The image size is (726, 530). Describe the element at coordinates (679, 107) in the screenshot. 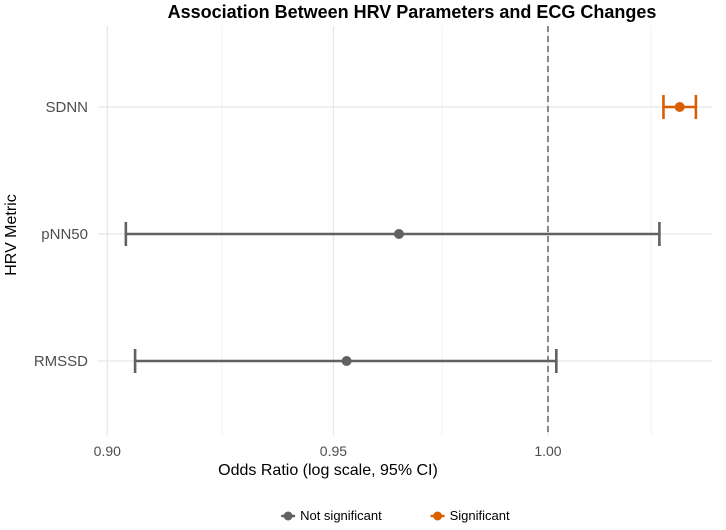

I see `point-sdnn` at that location.